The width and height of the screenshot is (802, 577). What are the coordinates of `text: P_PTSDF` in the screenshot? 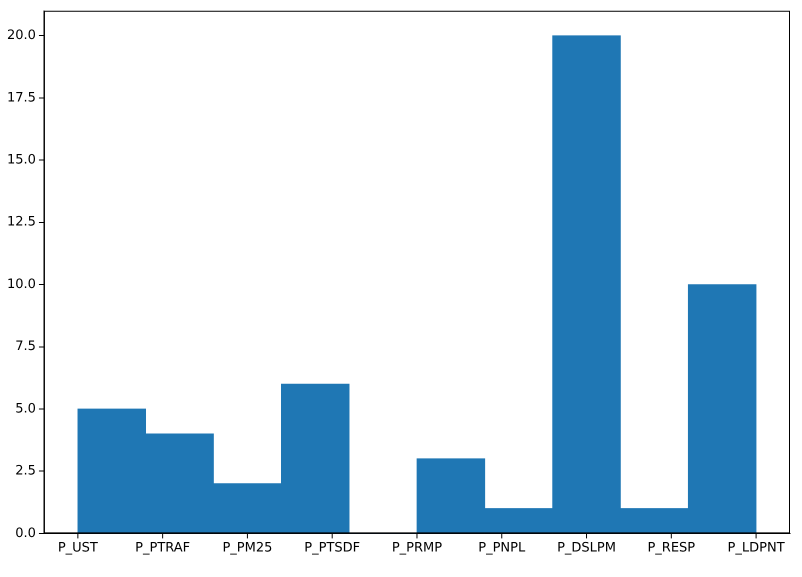 It's located at (332, 548).